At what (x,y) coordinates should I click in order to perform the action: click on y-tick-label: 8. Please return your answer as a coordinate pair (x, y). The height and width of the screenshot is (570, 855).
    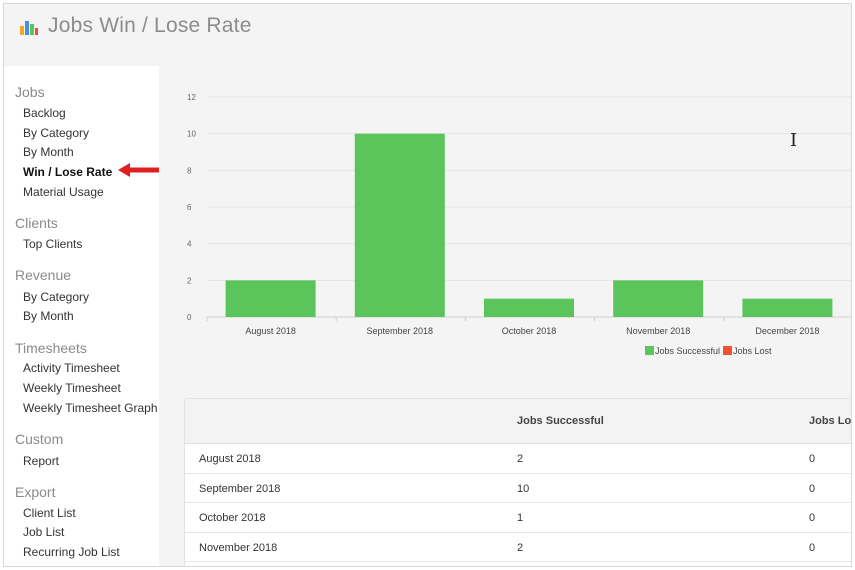
    Looking at the image, I should click on (189, 170).